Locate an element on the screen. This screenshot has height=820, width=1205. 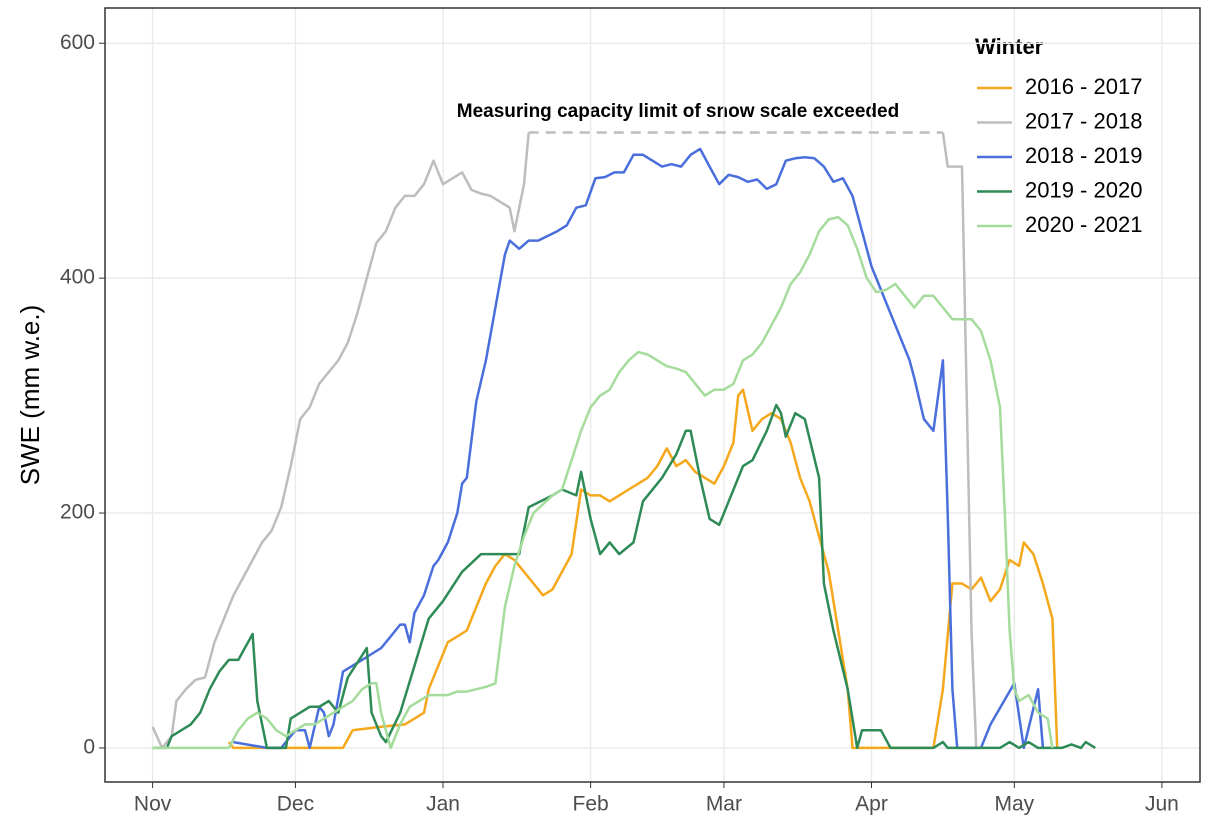
y-tick-label: 200 is located at coordinates (77, 512).